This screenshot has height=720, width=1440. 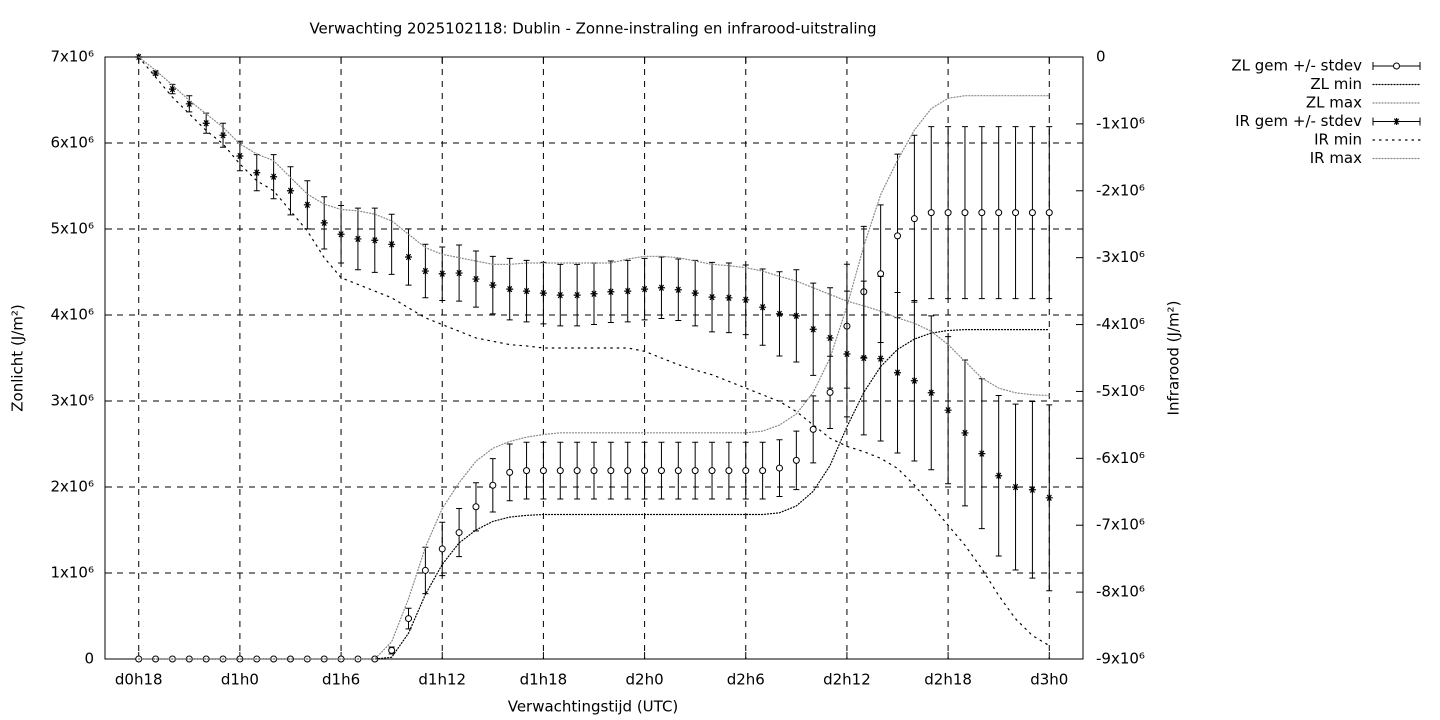 I want to click on legend-label: IR gem +/- stdev, so click(x=1298, y=121).